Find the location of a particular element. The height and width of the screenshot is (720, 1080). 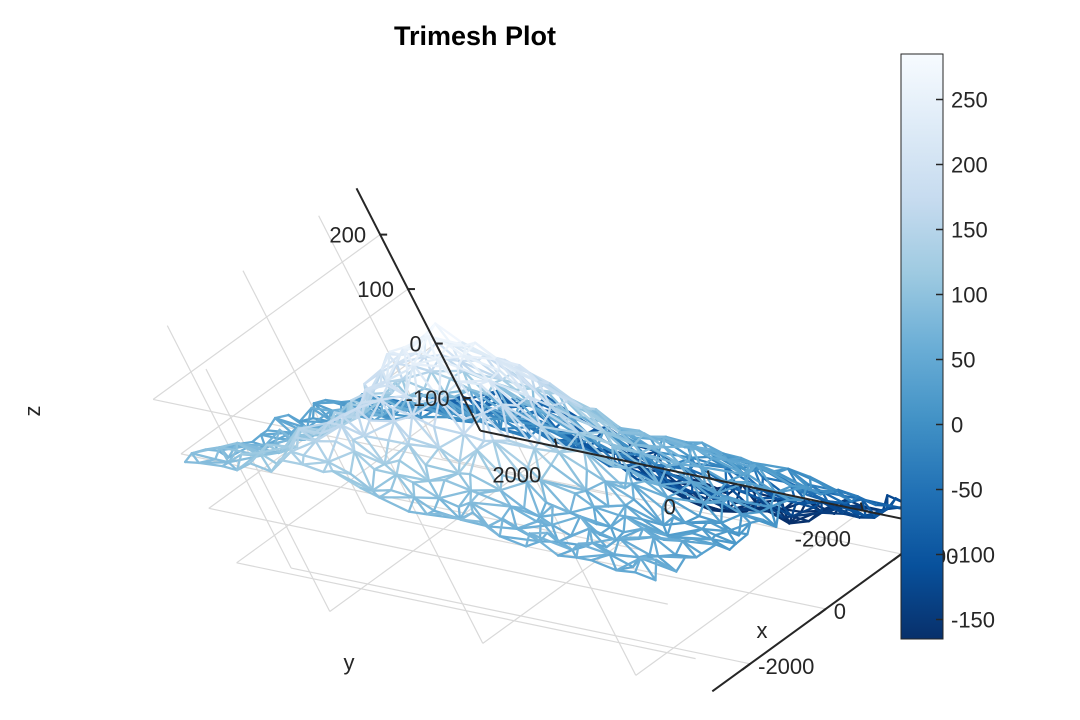

y-tick-mark is located at coordinates (861, 506).